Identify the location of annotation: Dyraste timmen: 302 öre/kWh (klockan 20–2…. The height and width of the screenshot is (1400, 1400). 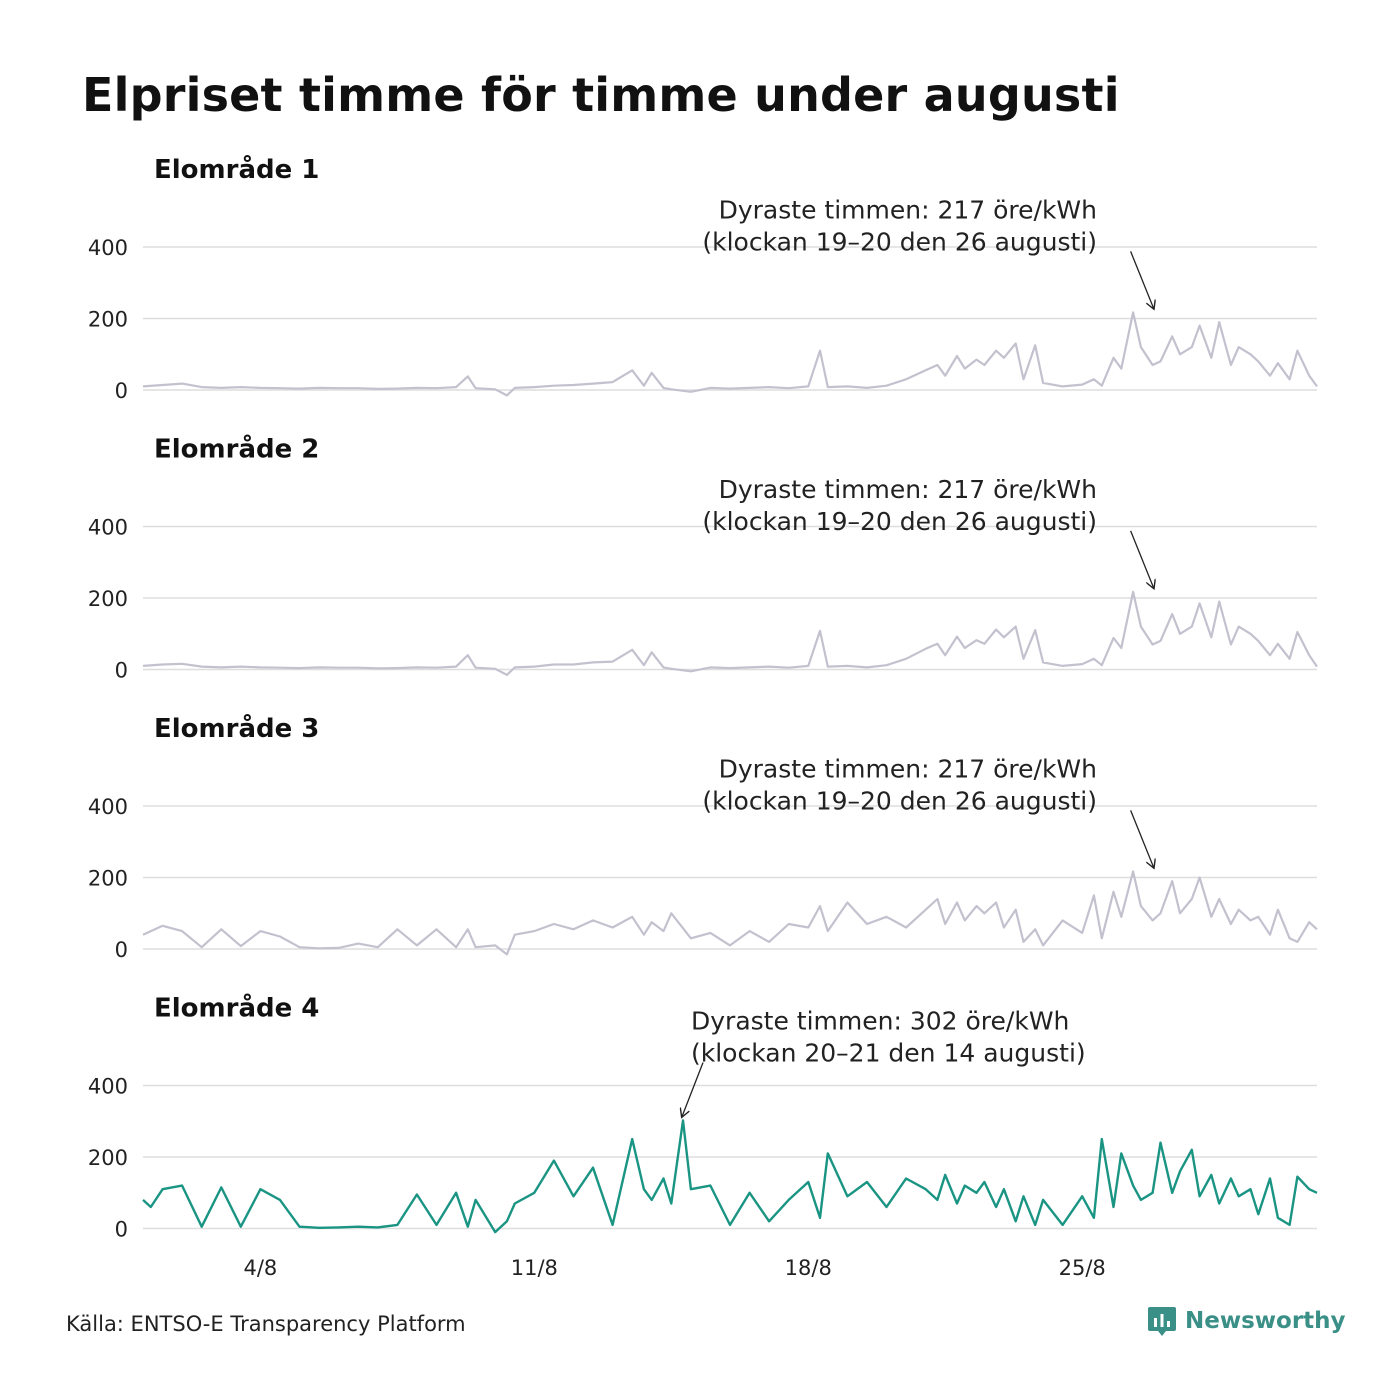
(884, 1062).